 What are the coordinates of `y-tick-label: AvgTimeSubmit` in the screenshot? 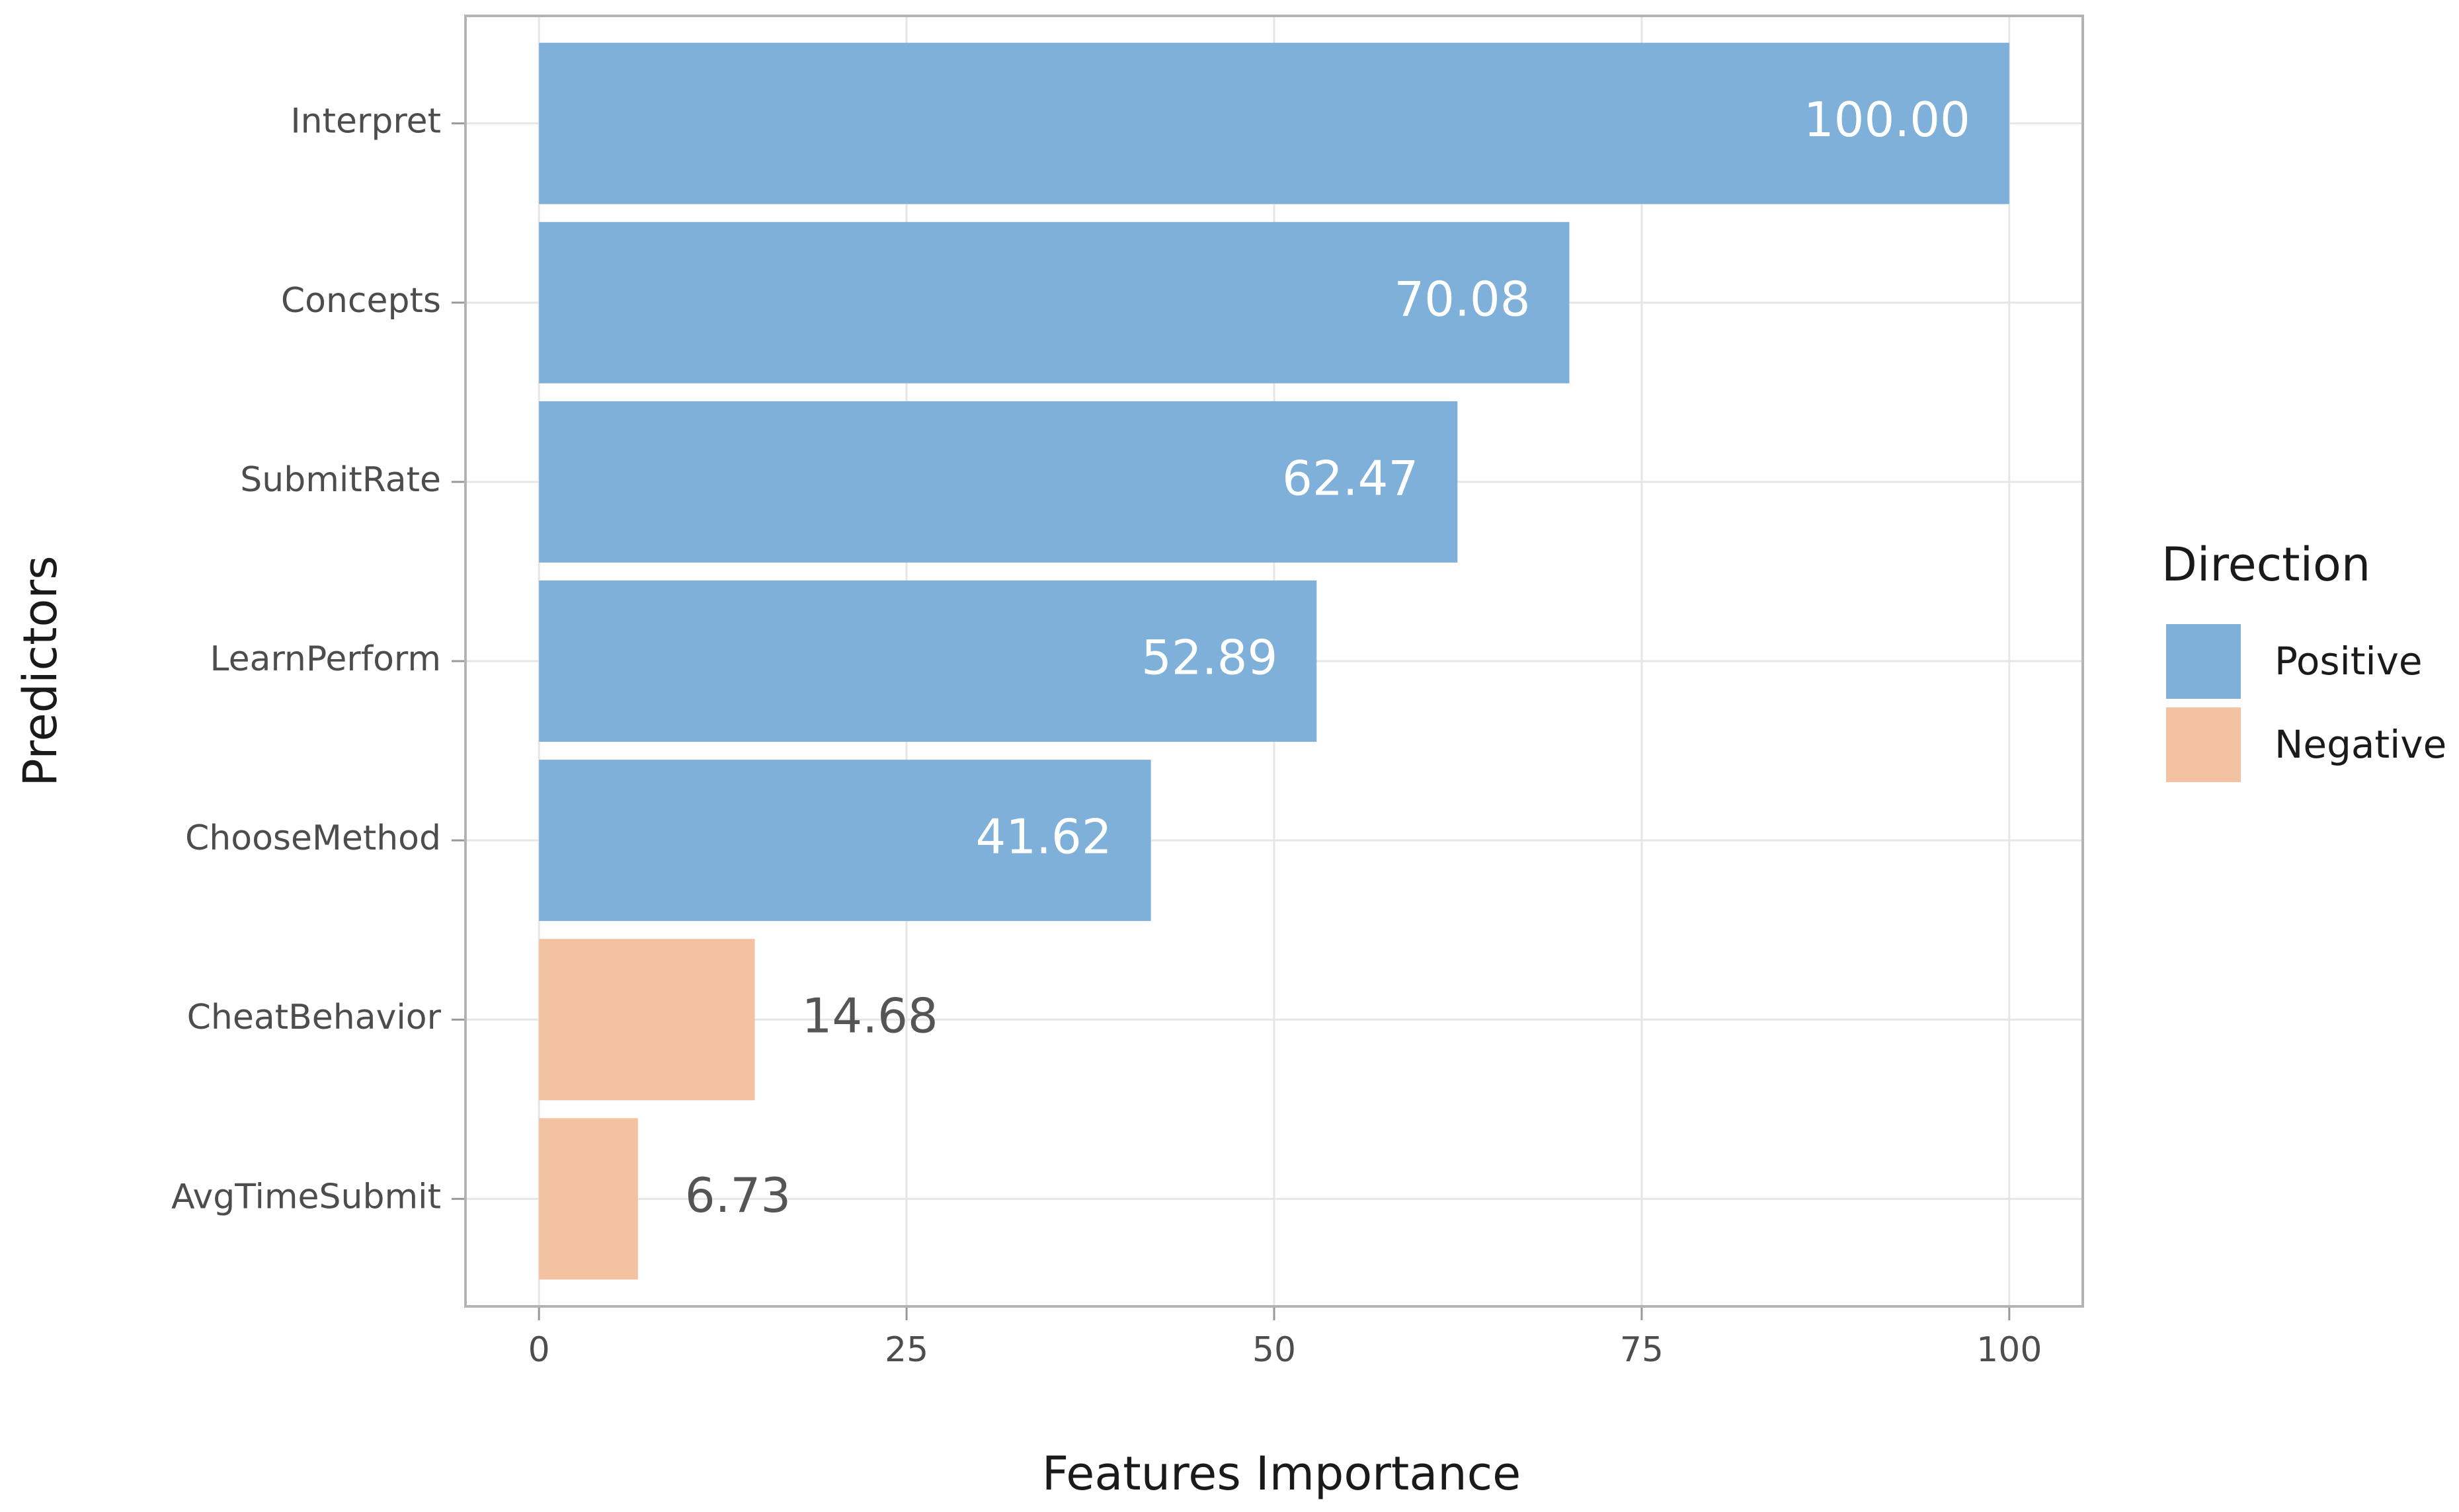 It's located at (306, 1196).